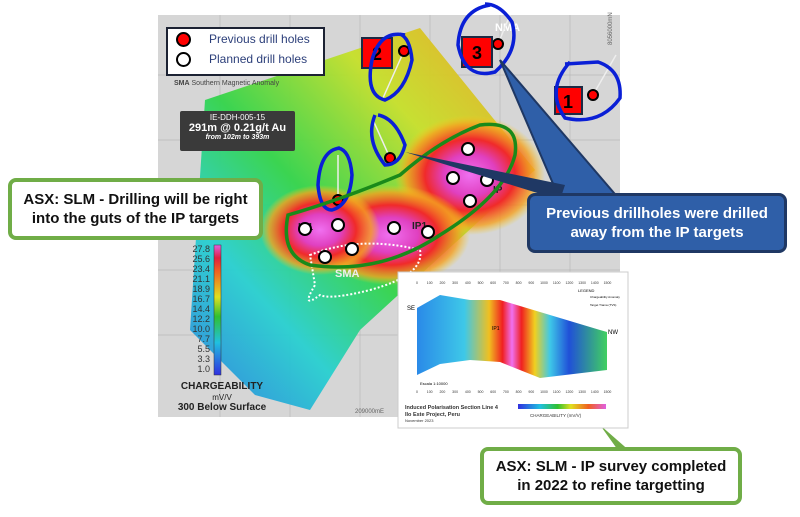 The width and height of the screenshot is (800, 517). Describe the element at coordinates (201, 289) in the screenshot. I see `scale-value: 18.9` at that location.